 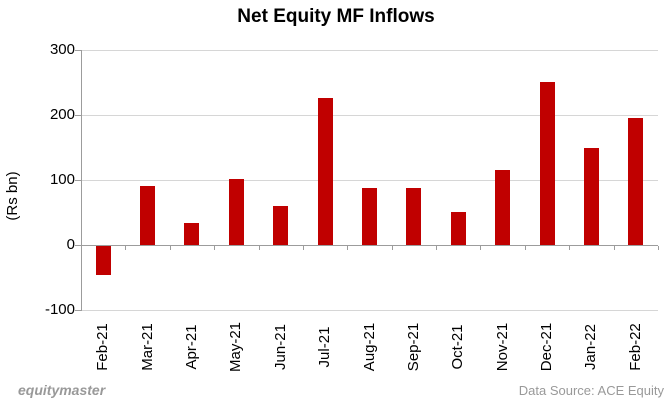 I want to click on x-tick-label: Sep-21, so click(x=413, y=347).